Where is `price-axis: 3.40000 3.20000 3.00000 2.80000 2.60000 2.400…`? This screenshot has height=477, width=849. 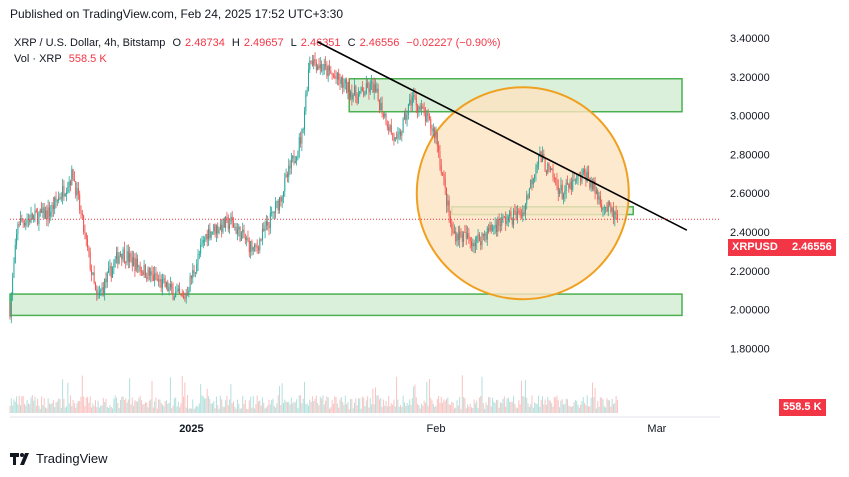
price-axis: 3.40000 3.20000 3.00000 2.80000 2.60000 2.400… is located at coordinates (750, 194).